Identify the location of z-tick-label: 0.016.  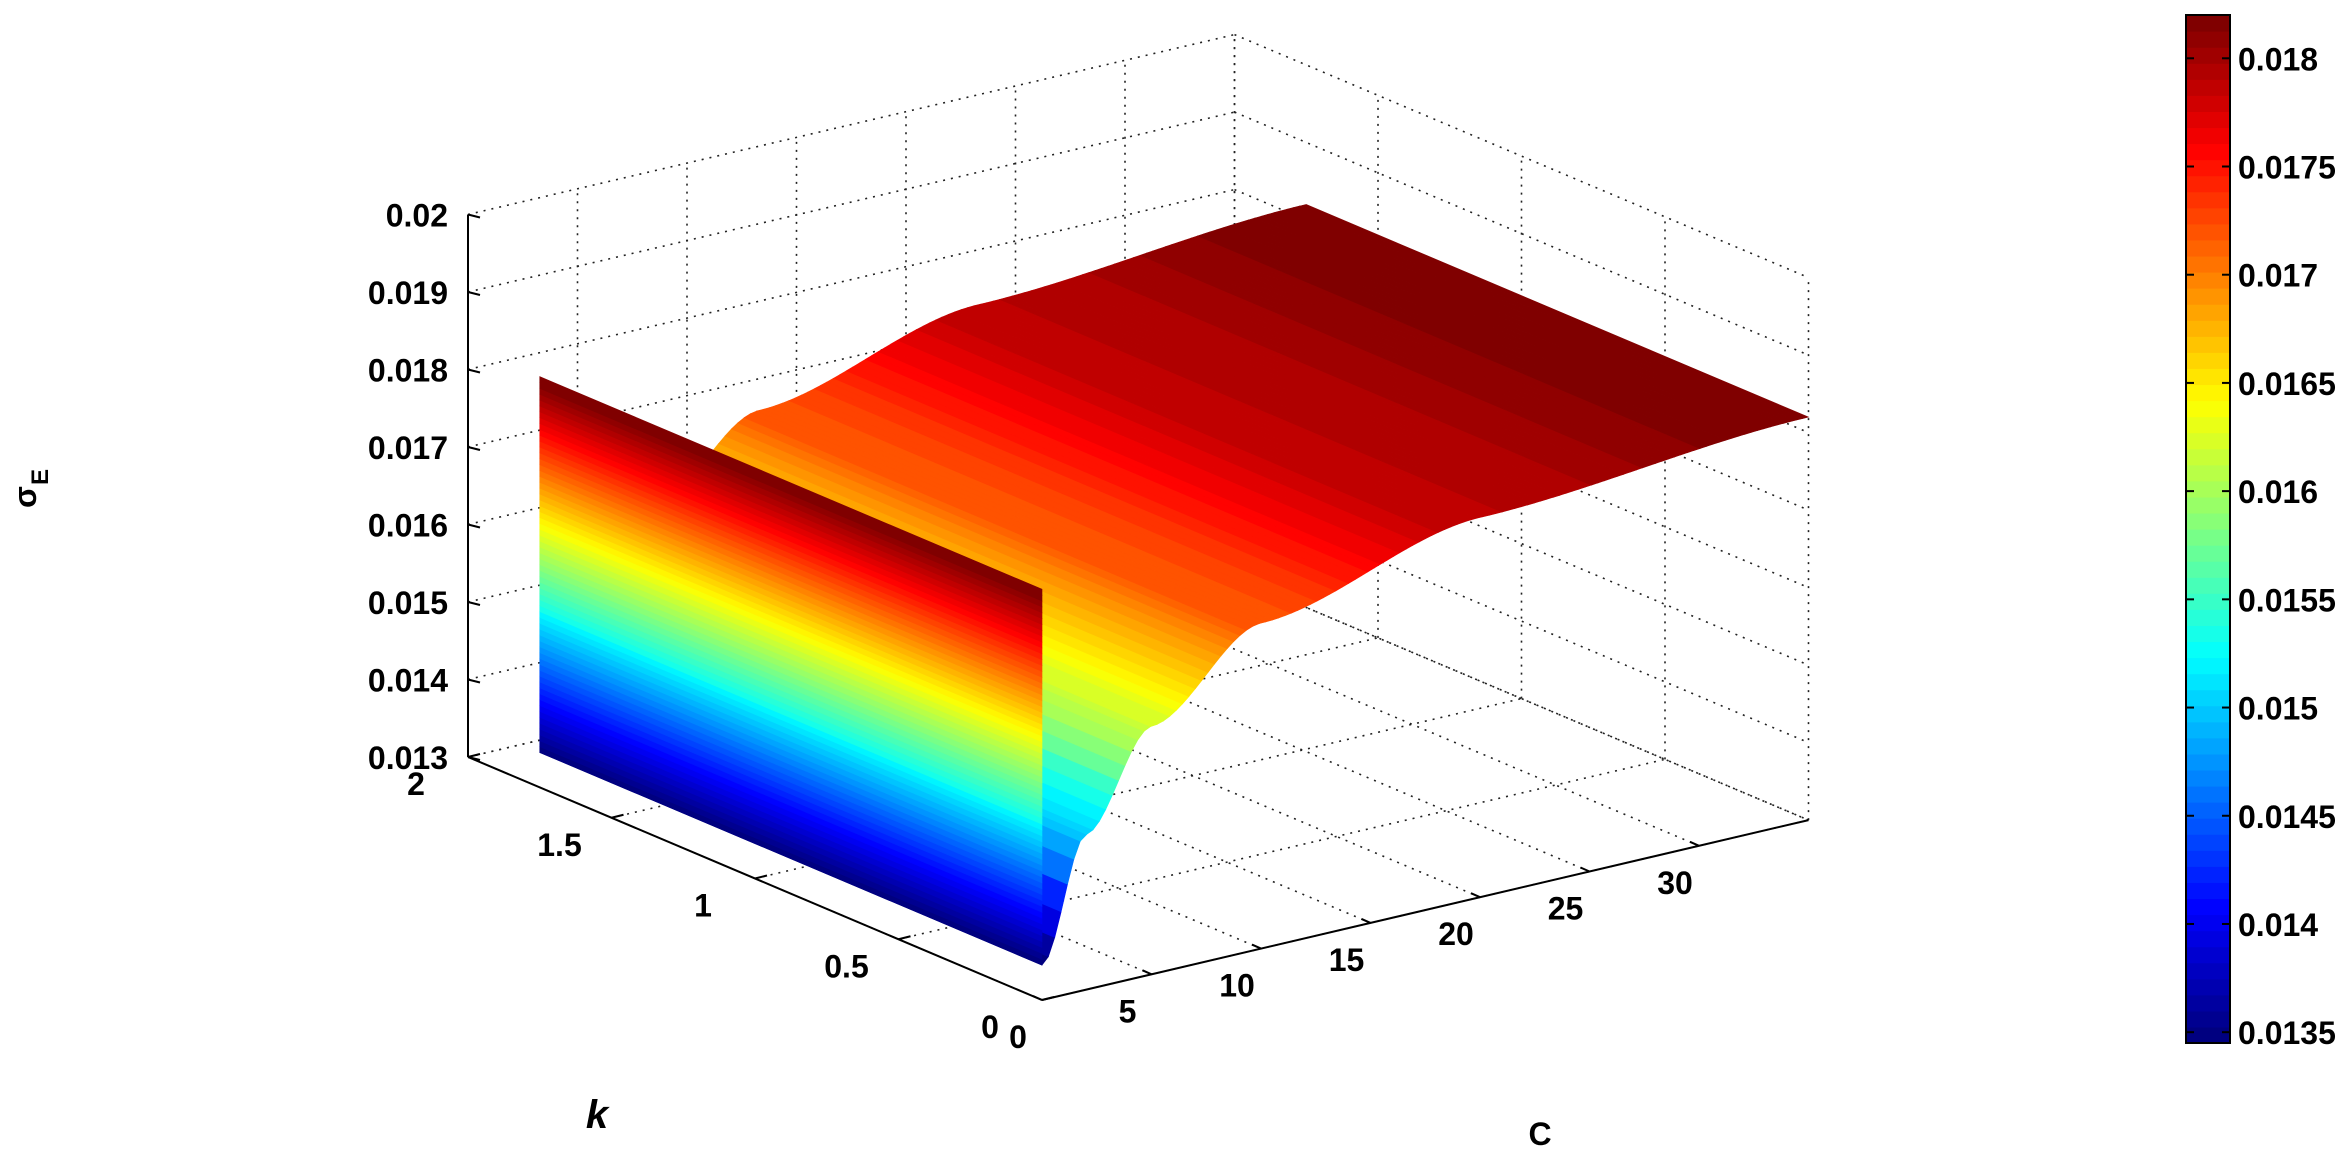
(408, 526).